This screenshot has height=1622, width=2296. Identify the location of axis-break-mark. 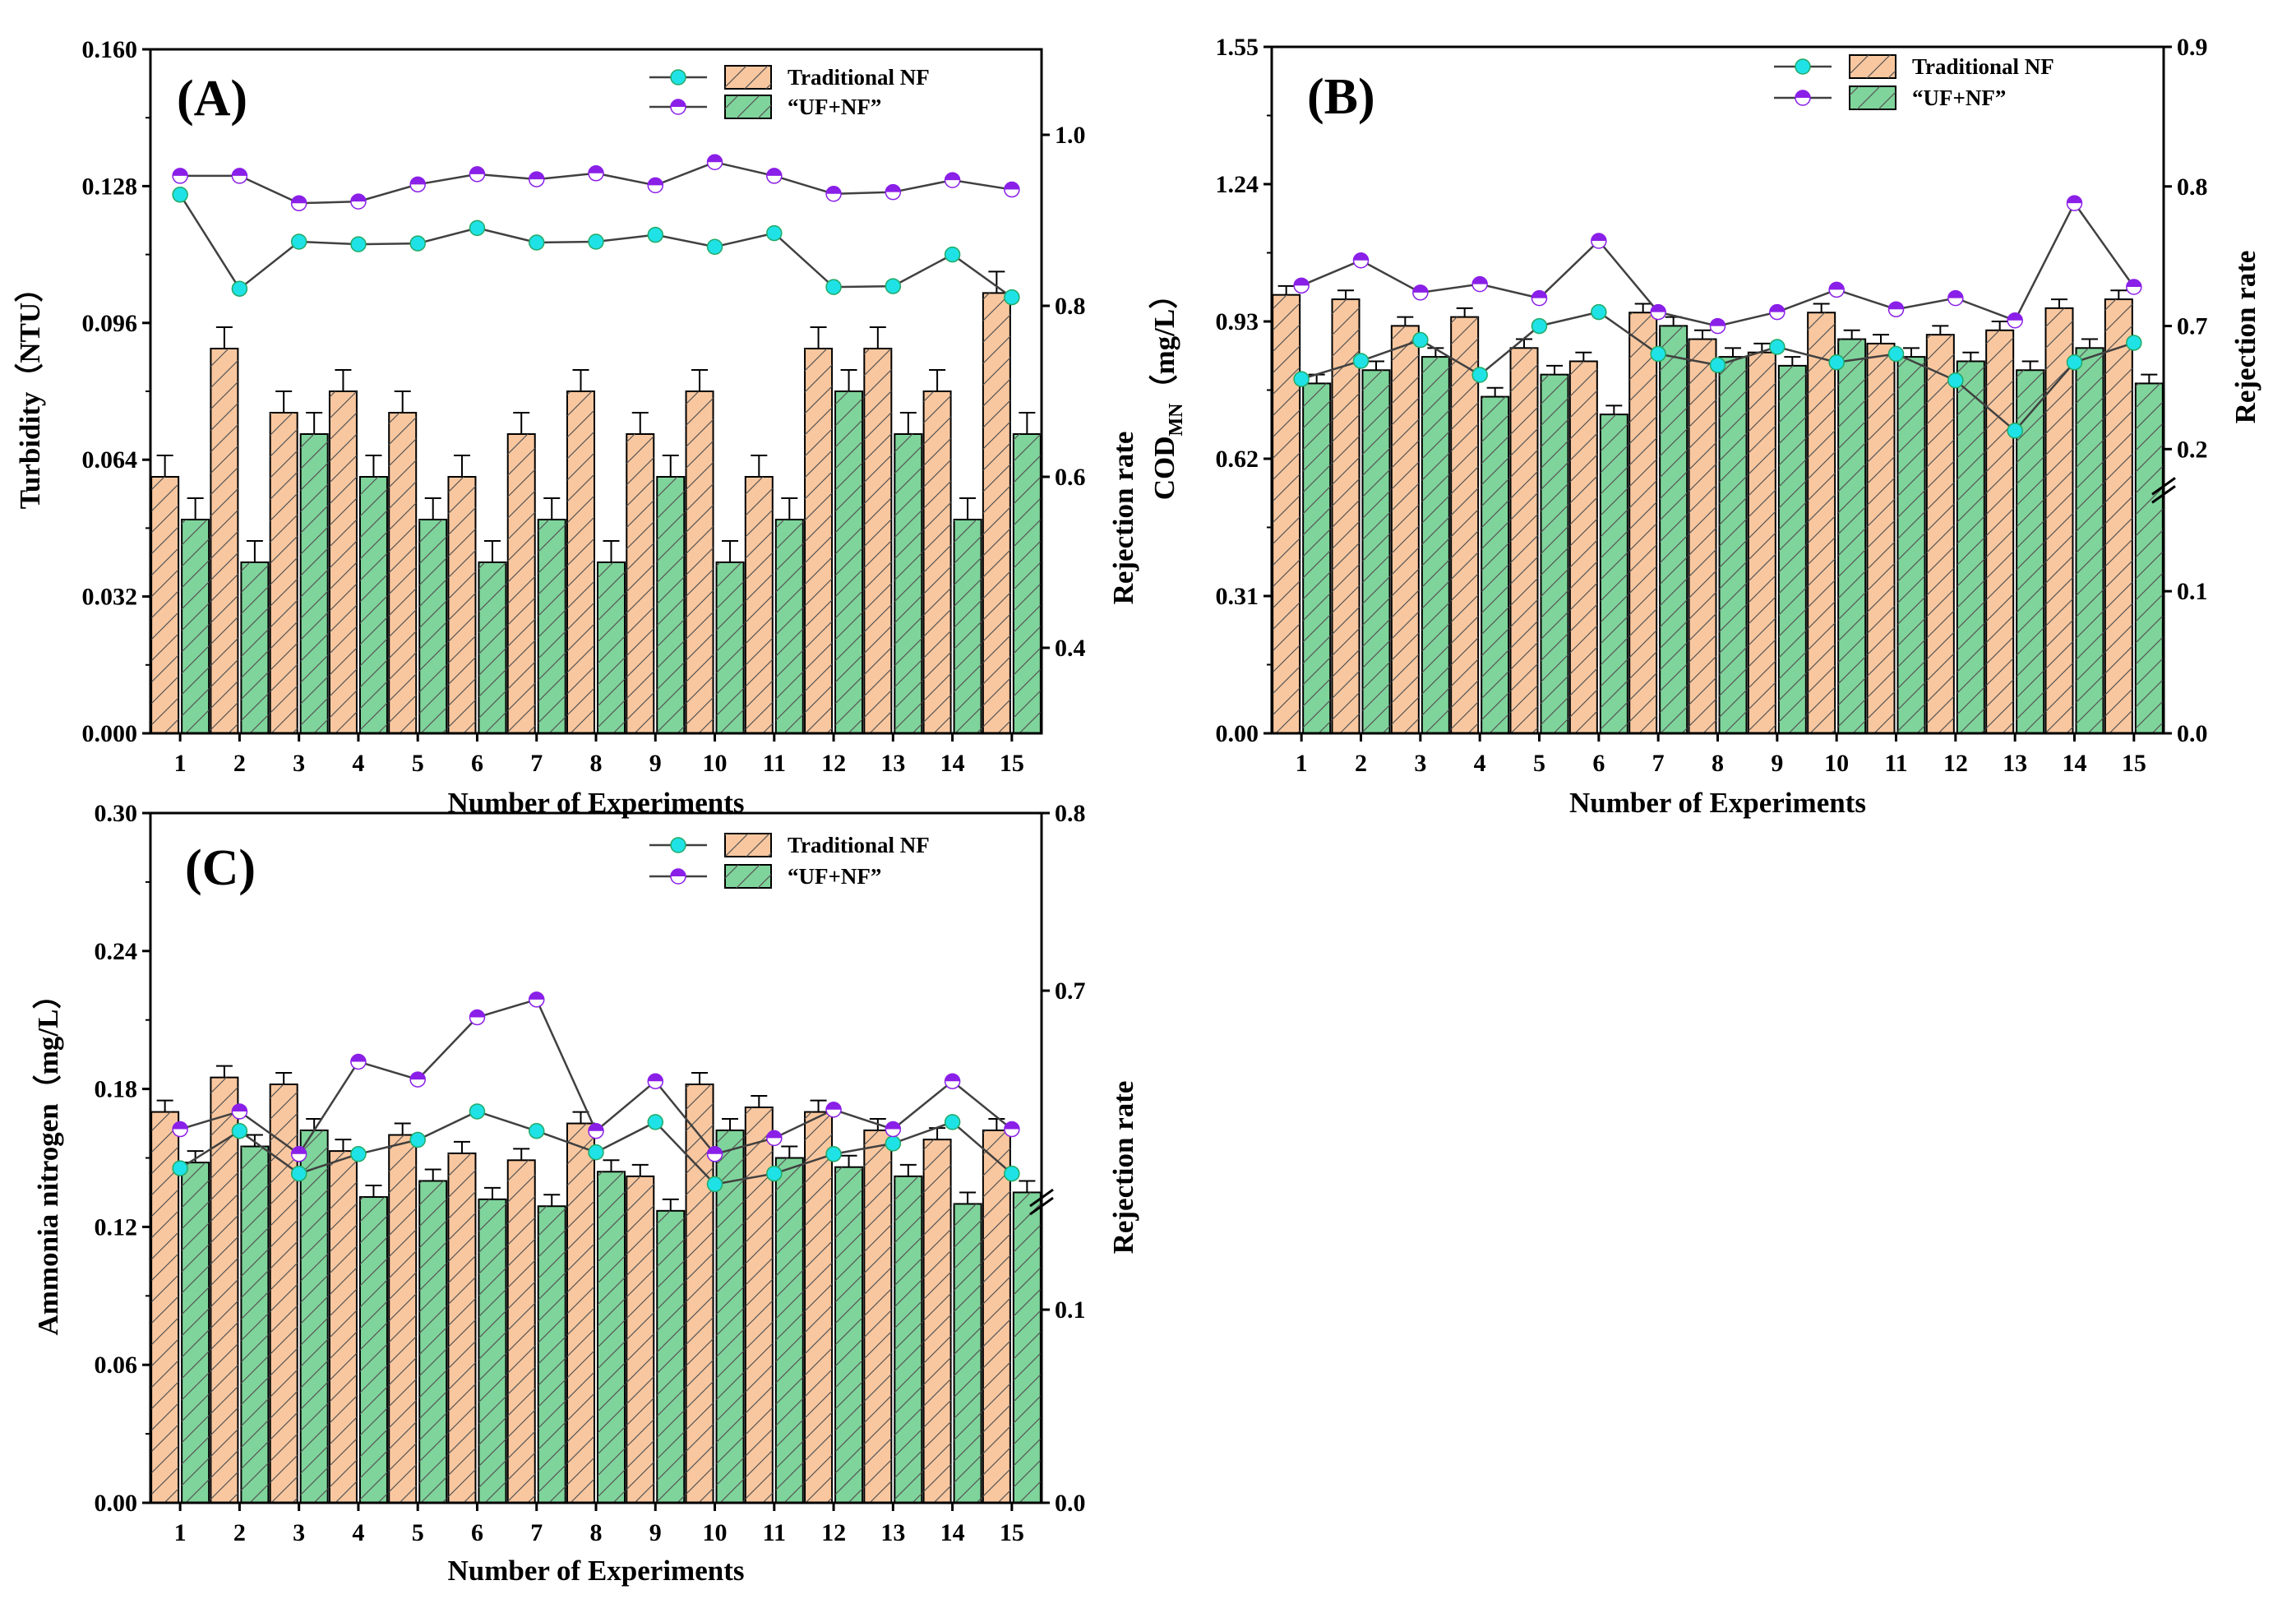
(1041, 1198).